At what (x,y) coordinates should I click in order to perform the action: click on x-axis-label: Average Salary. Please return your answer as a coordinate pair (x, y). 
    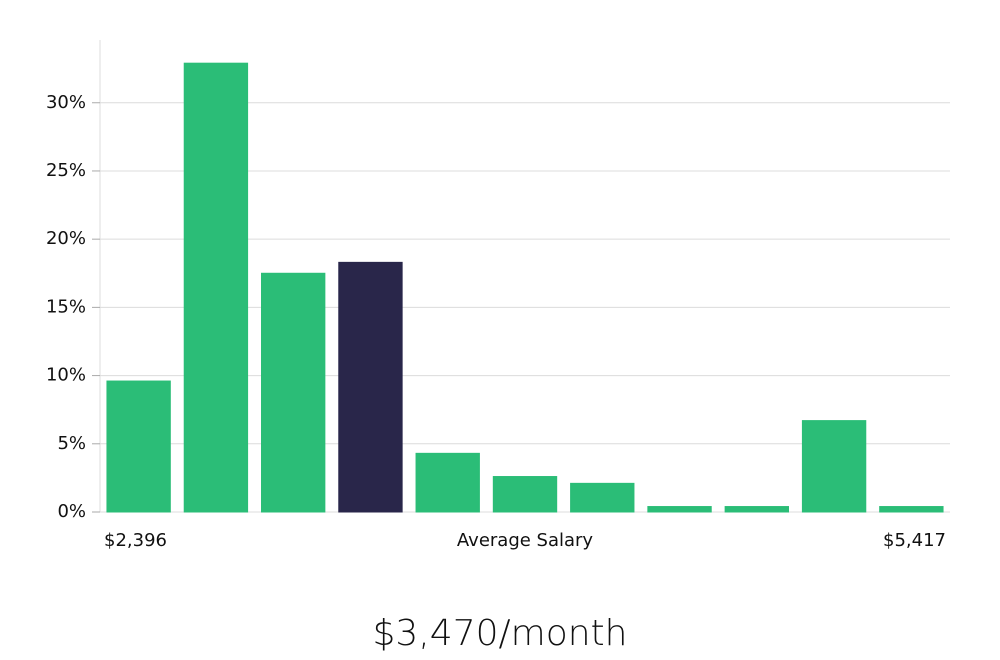
    Looking at the image, I should click on (525, 540).